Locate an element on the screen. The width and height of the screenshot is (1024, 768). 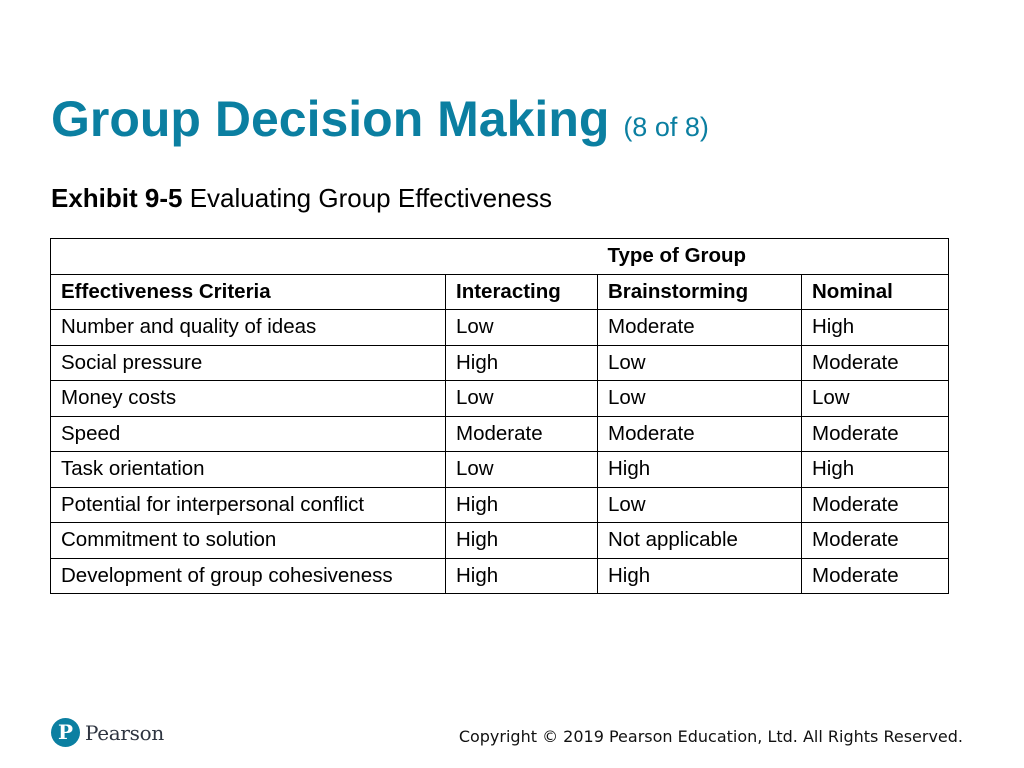
cell-interacting: Moderate is located at coordinates (521, 433).